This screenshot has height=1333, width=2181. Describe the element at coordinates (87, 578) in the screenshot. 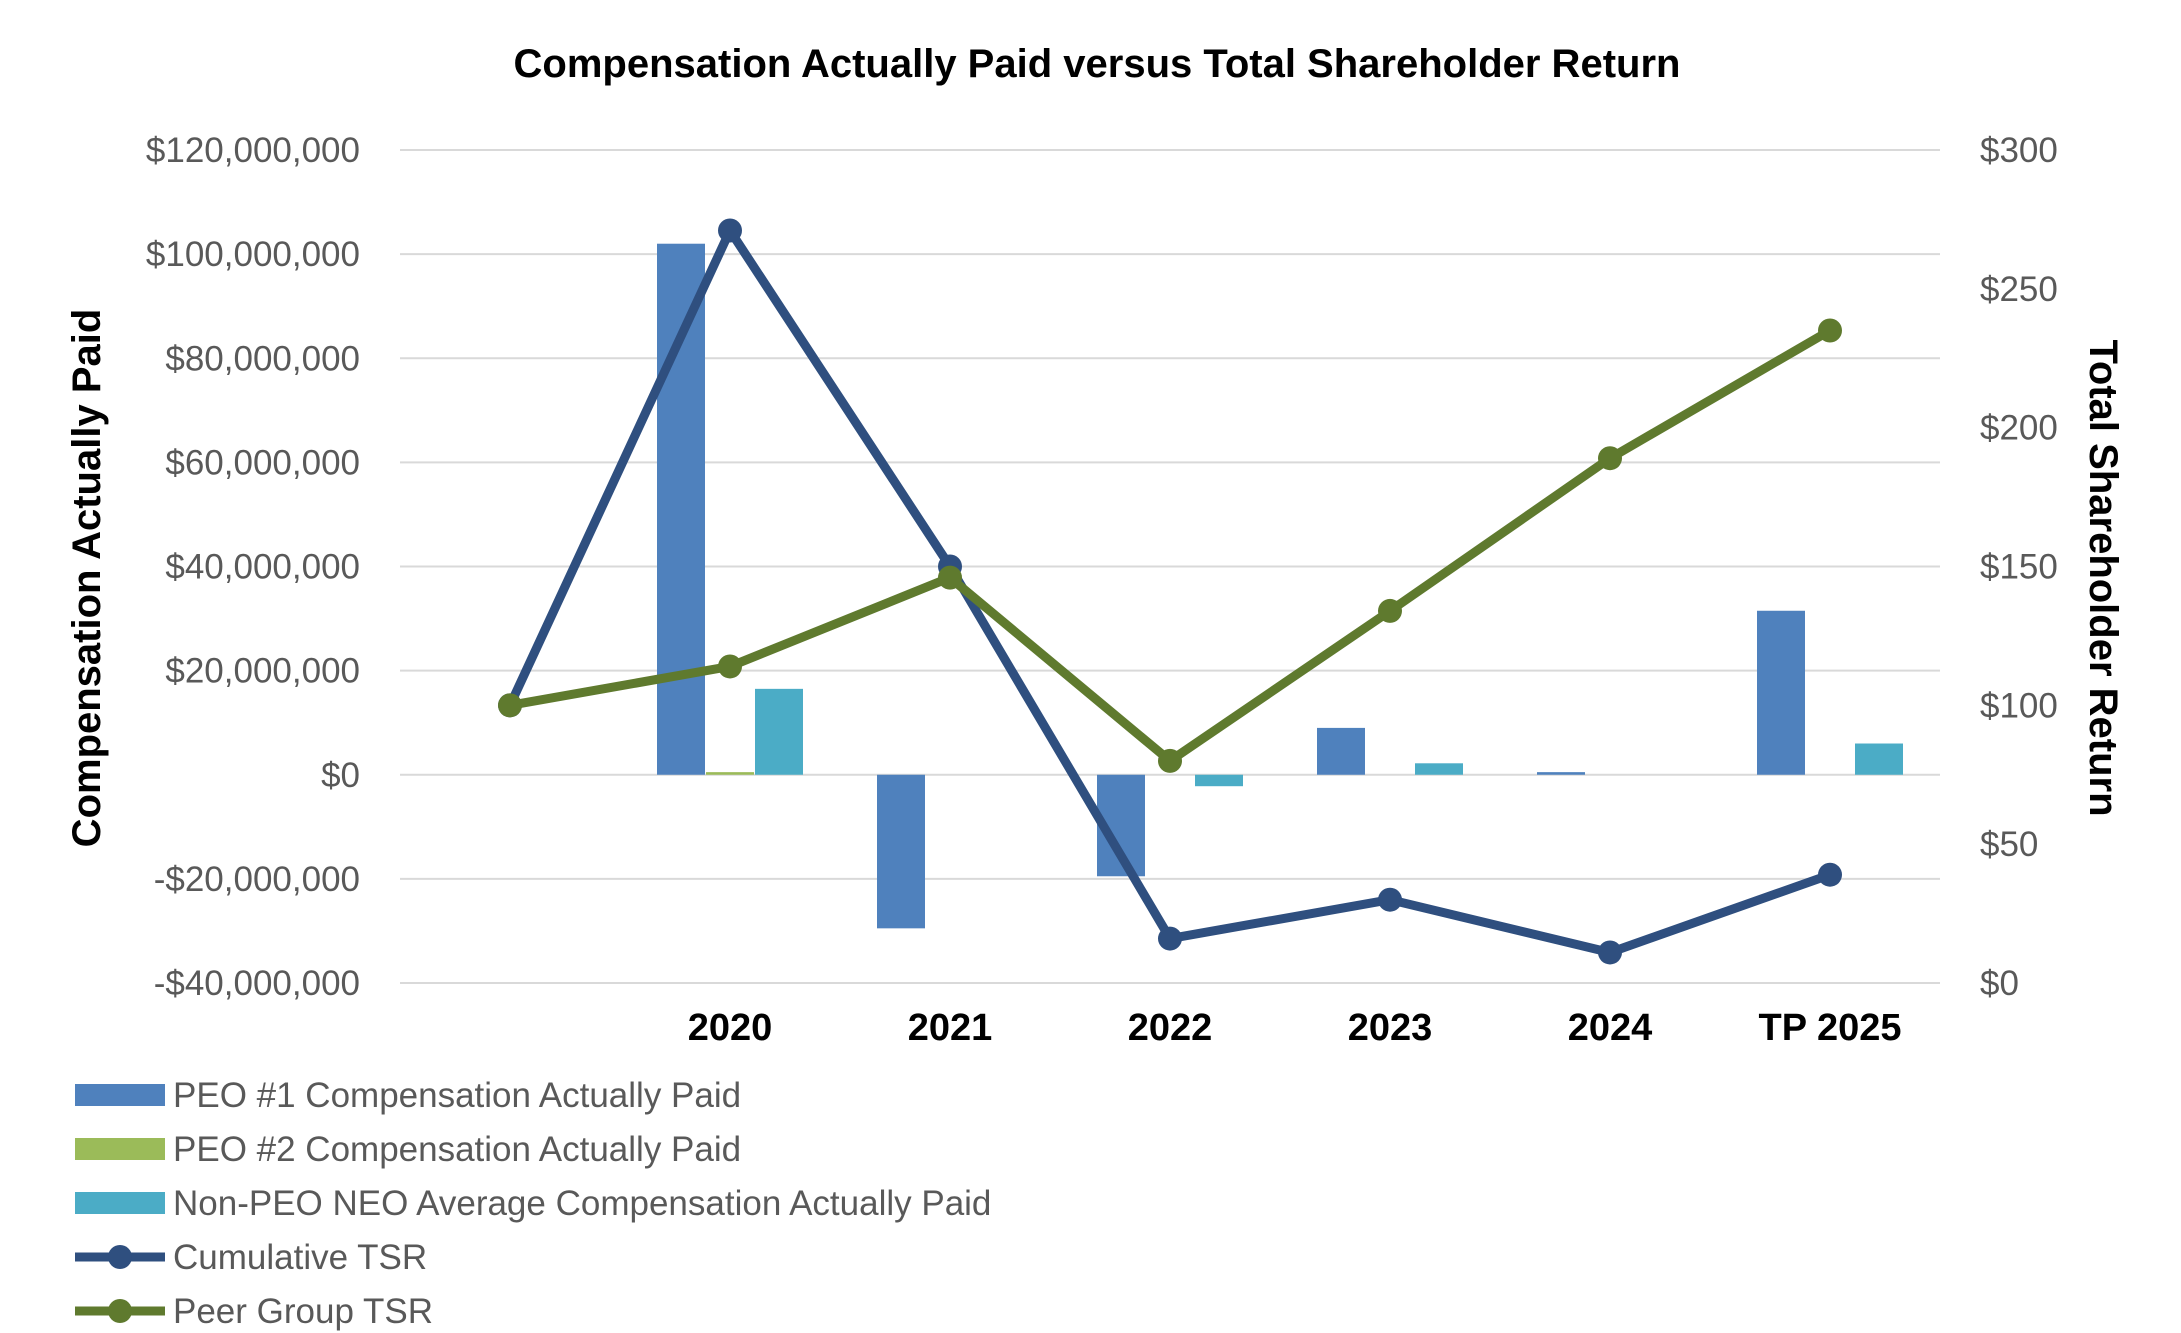

I see `left-axis-title: Compensation Actually Paid` at that location.